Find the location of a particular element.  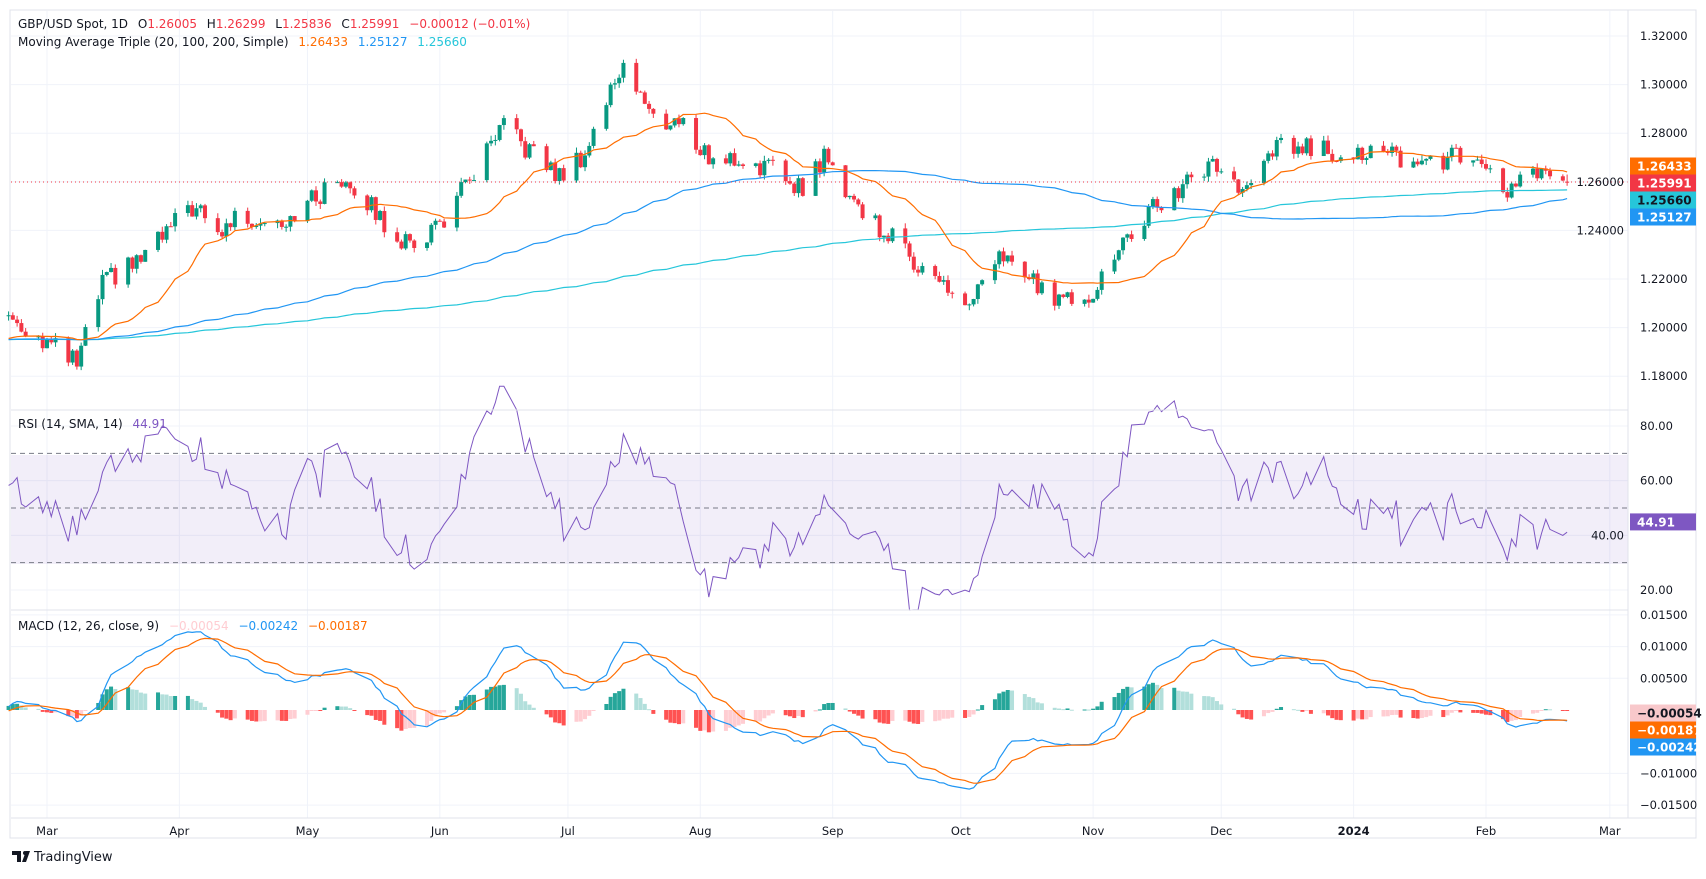

time-tick-label: Mar is located at coordinates (47, 831).